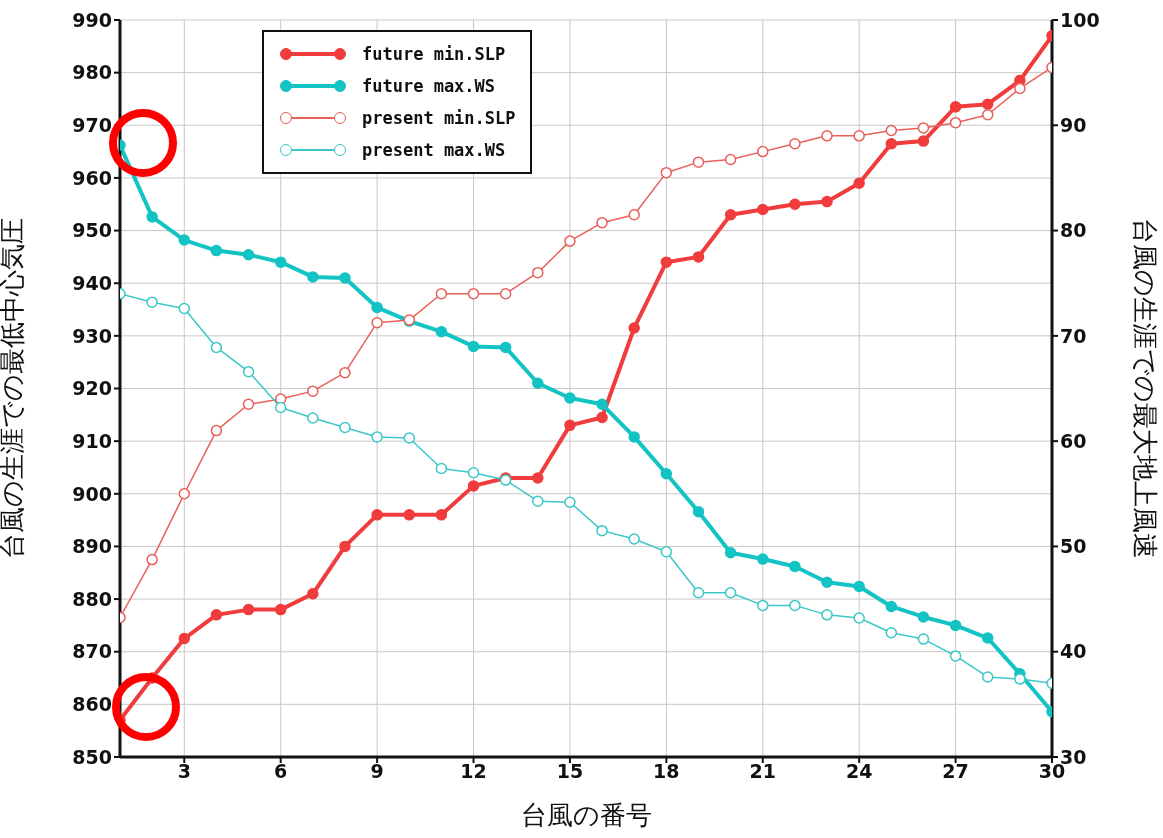 The height and width of the screenshot is (838, 1163). What do you see at coordinates (586, 815) in the screenshot?
I see `x-axis-title: 台風の番号` at bounding box center [586, 815].